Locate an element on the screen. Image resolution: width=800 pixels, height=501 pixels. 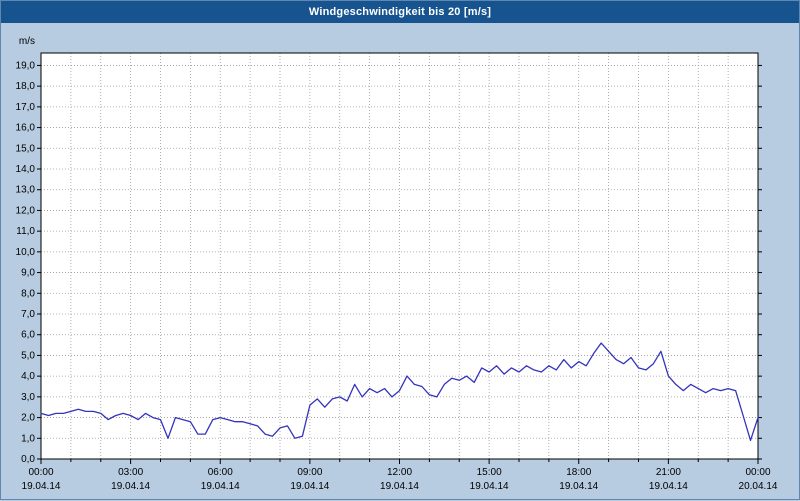
x-tick-time-label: 03:00 is located at coordinates (130, 472).